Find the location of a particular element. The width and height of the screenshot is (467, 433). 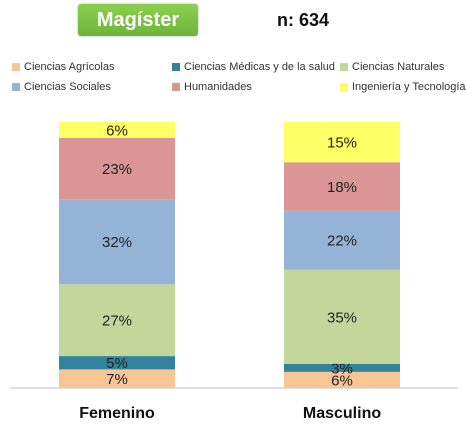

data-label-femenino-0: 7% is located at coordinates (117, 379).